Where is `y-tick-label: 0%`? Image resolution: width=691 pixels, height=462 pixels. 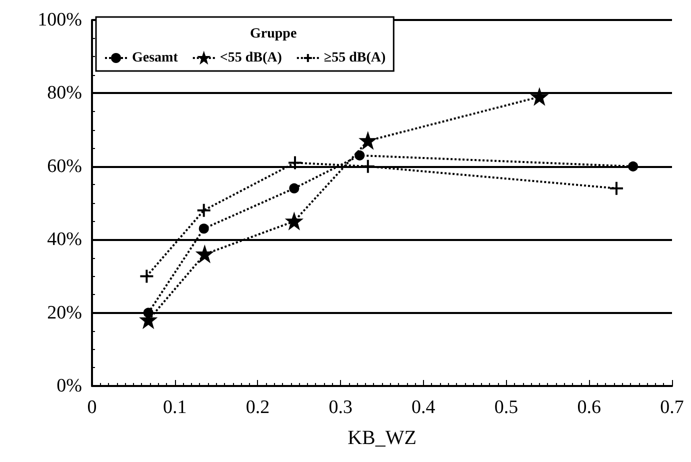
y-tick-label: 0% is located at coordinates (69, 386).